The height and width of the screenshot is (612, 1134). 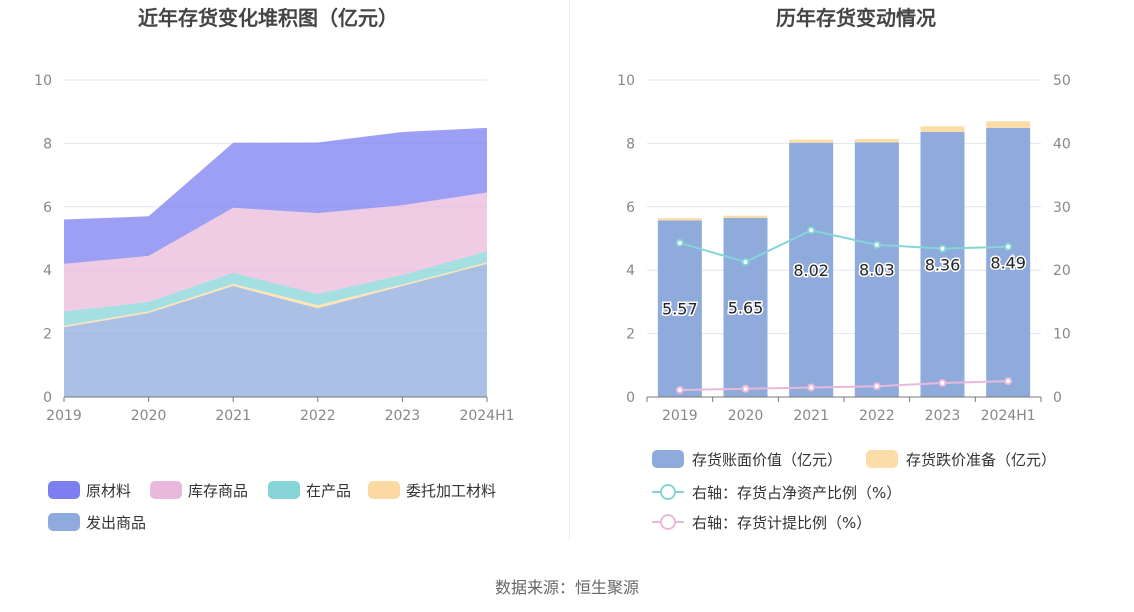 What do you see at coordinates (767, 460) in the screenshot?
I see `legend-label: 存货账面价值（亿元）` at bounding box center [767, 460].